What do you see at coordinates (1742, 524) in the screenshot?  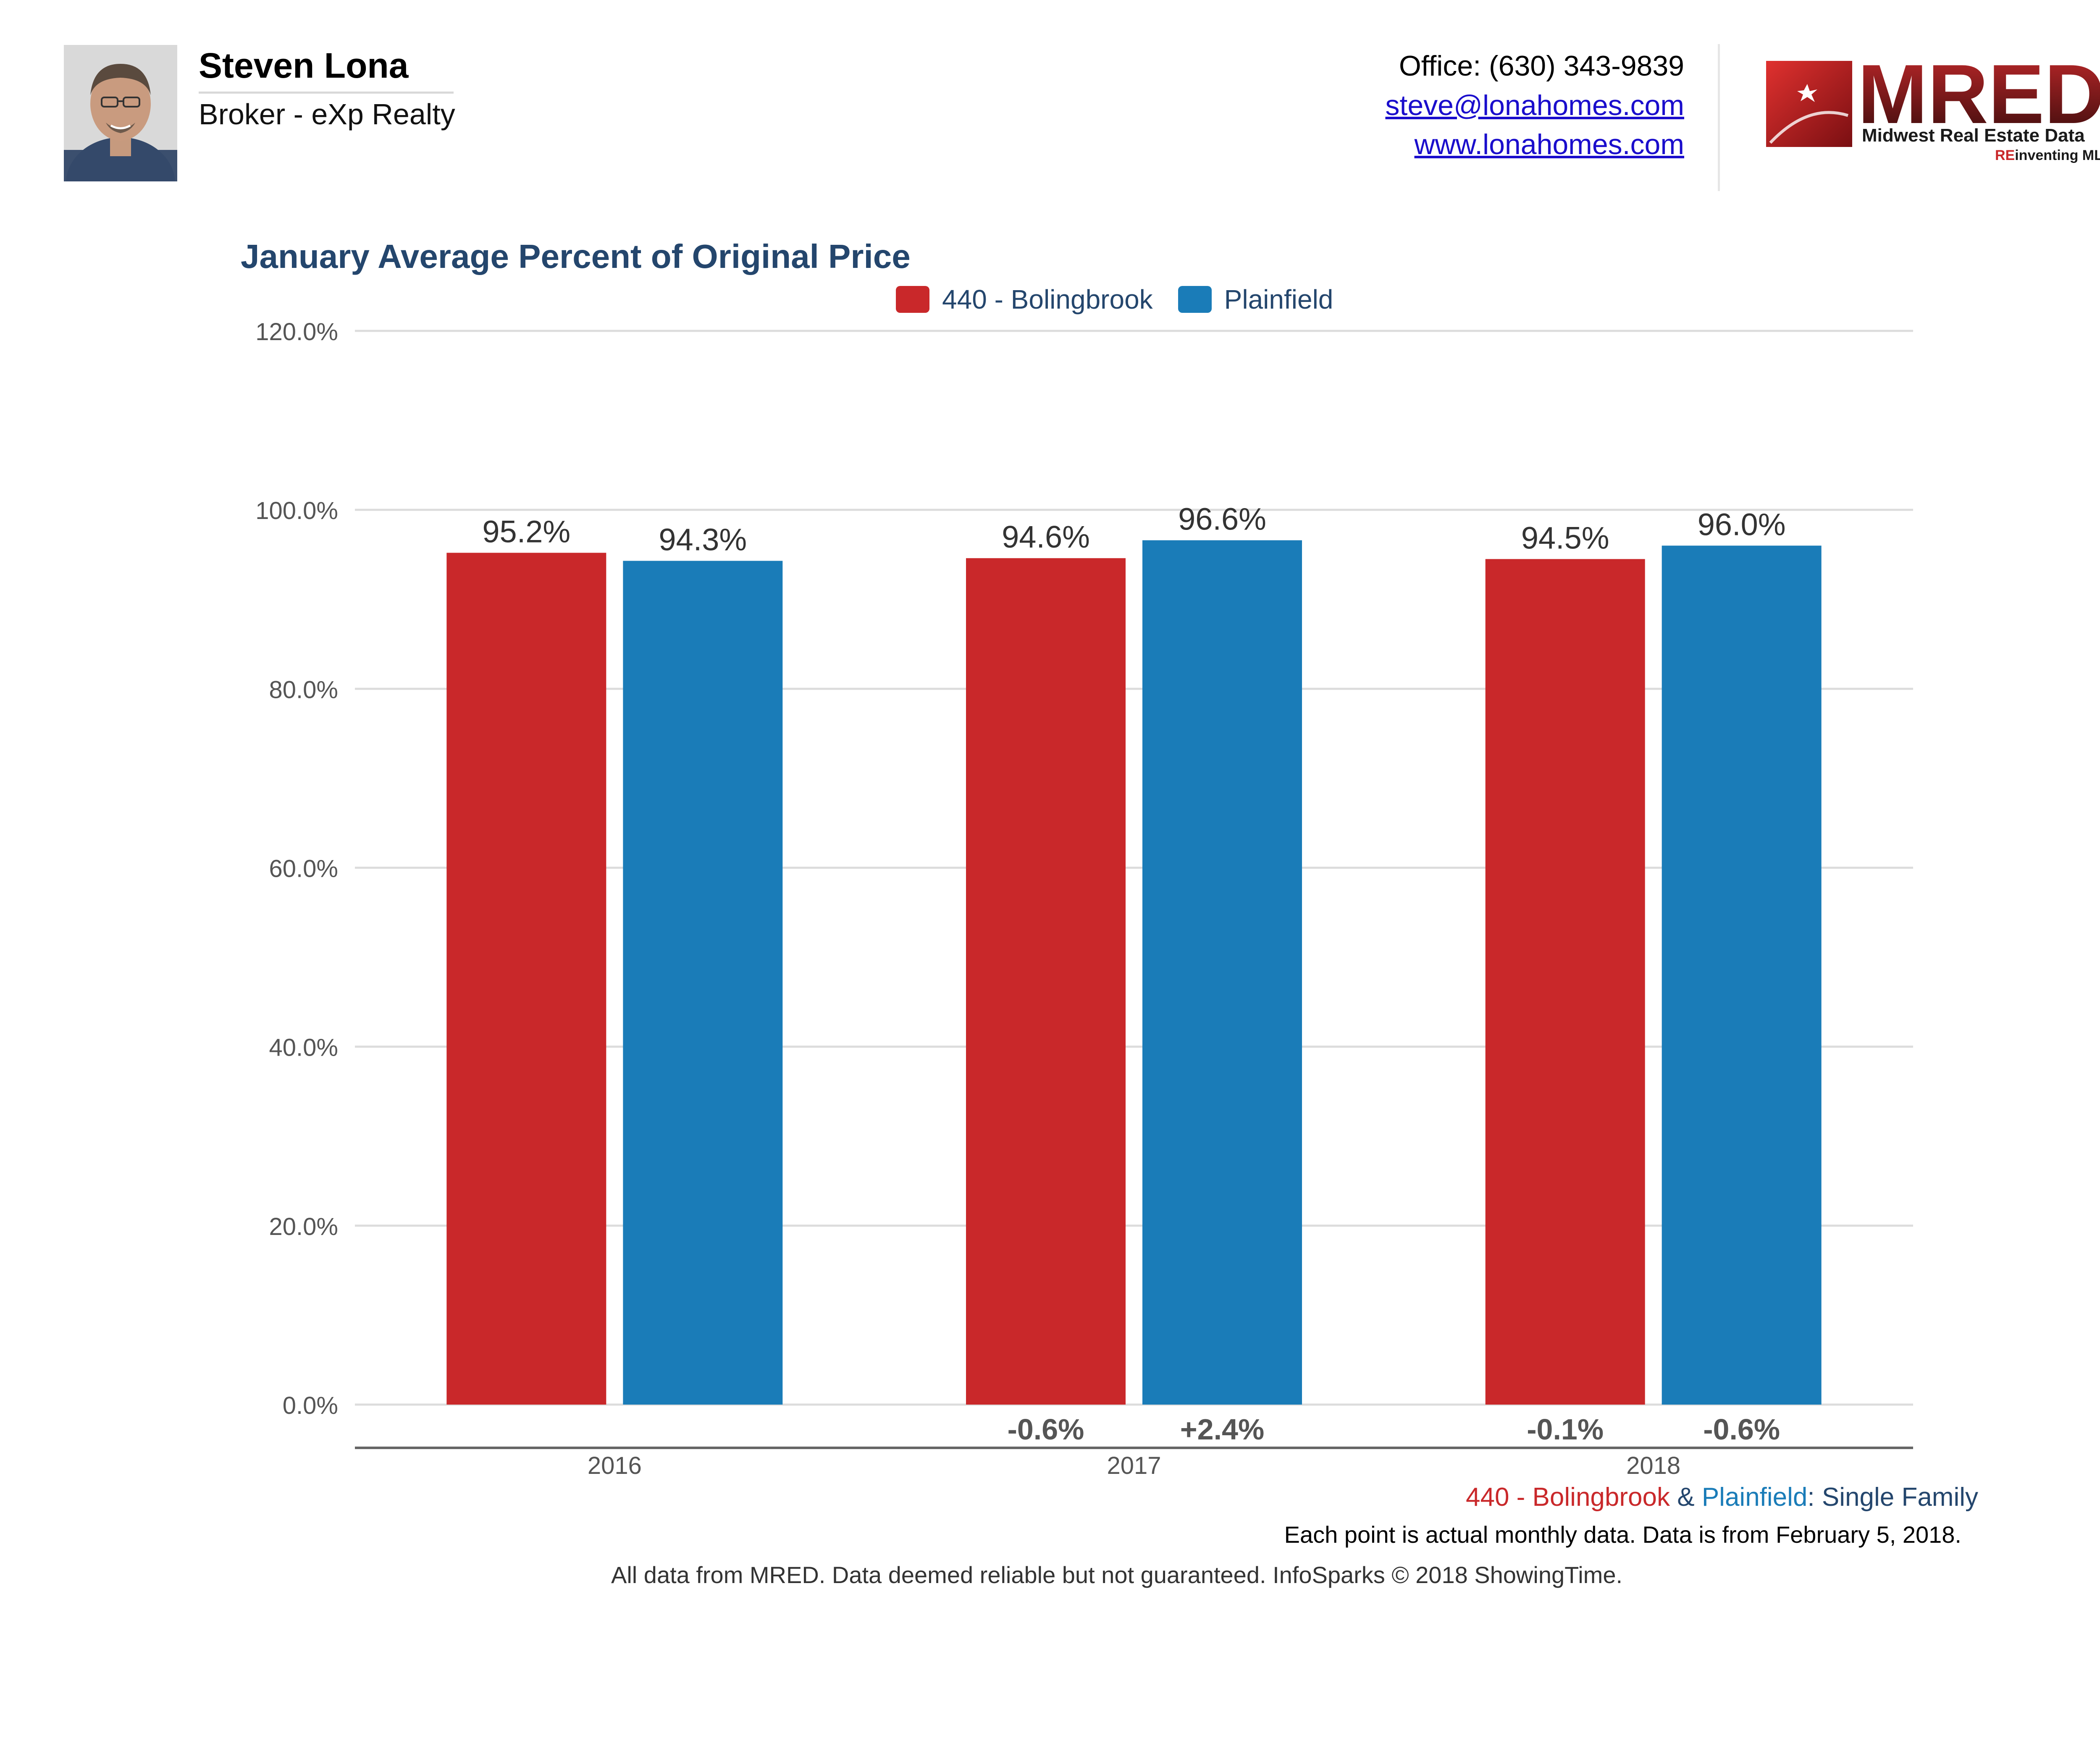 I see `bar-value-label: 96.0%` at bounding box center [1742, 524].